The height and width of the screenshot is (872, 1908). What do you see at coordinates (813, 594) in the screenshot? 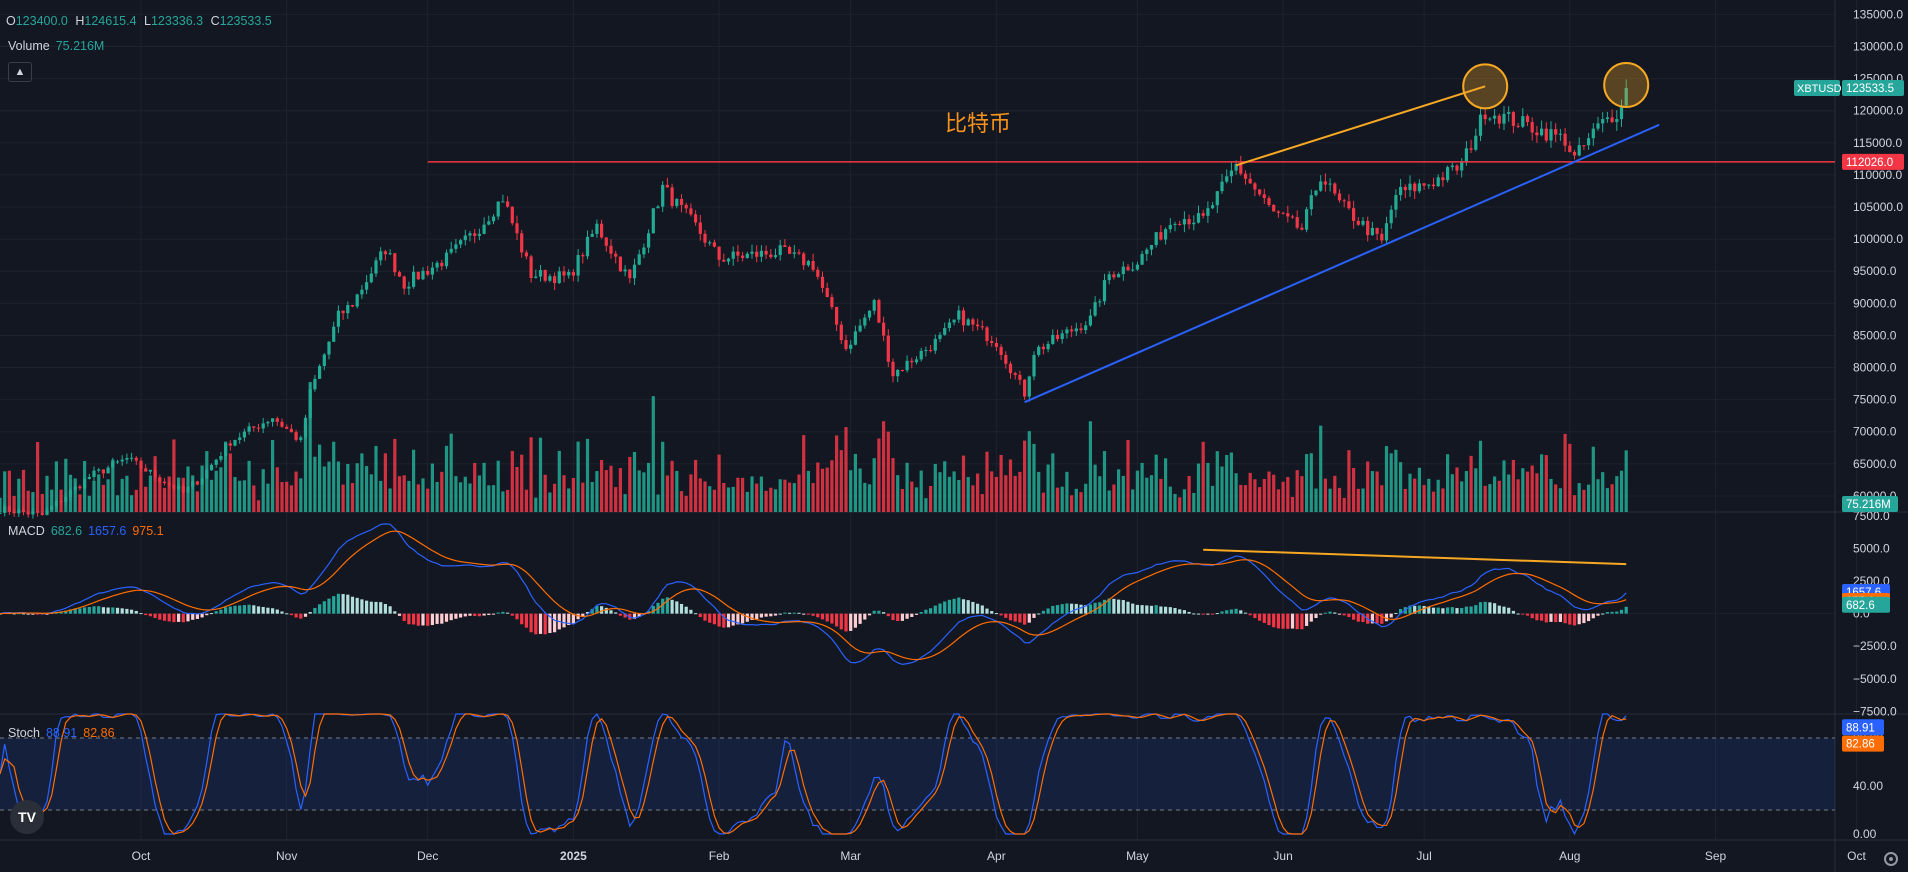
I see `macd-line` at bounding box center [813, 594].